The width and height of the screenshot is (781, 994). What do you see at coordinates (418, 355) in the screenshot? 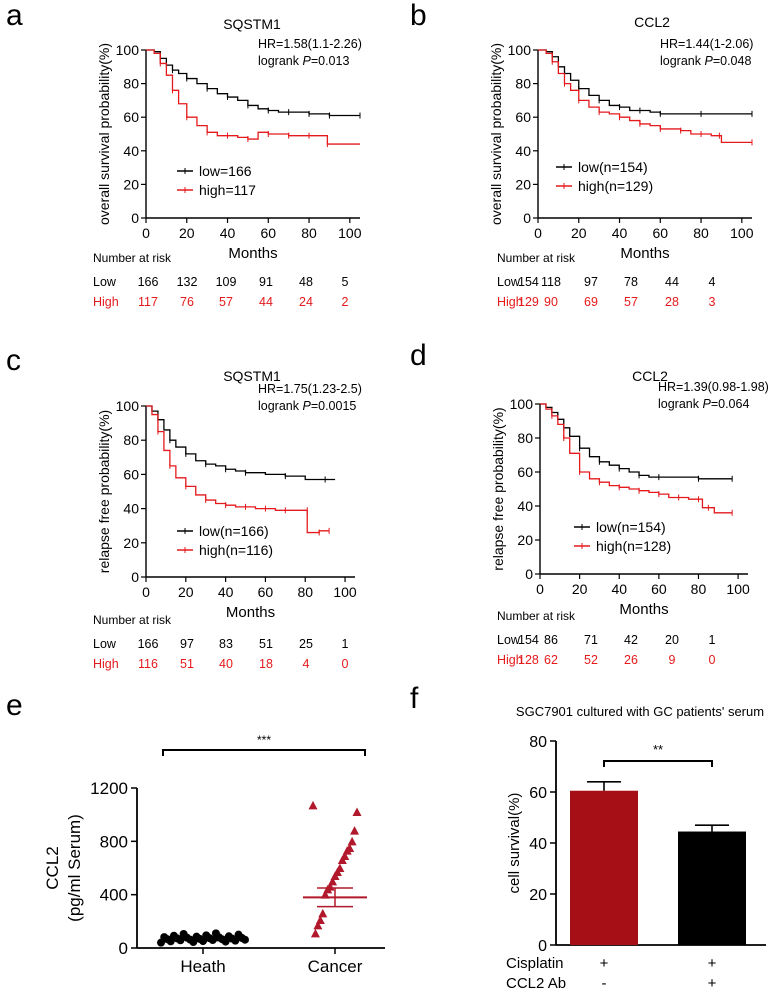
I see `panel-letter: d` at bounding box center [418, 355].